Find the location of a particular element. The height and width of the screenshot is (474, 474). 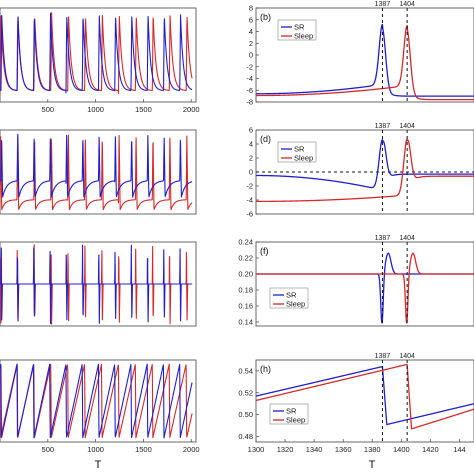

panel-e is located at coordinates (98, 284).